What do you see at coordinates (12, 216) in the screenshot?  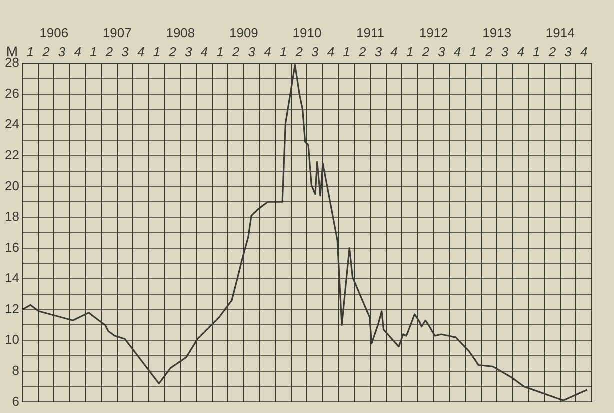 I see `y-tick-label: 18` at bounding box center [12, 216].